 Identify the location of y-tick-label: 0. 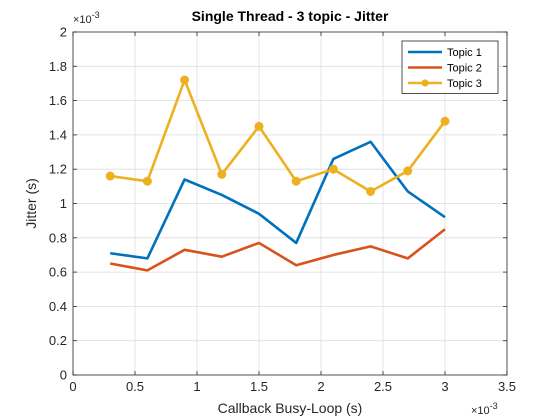
(63, 375).